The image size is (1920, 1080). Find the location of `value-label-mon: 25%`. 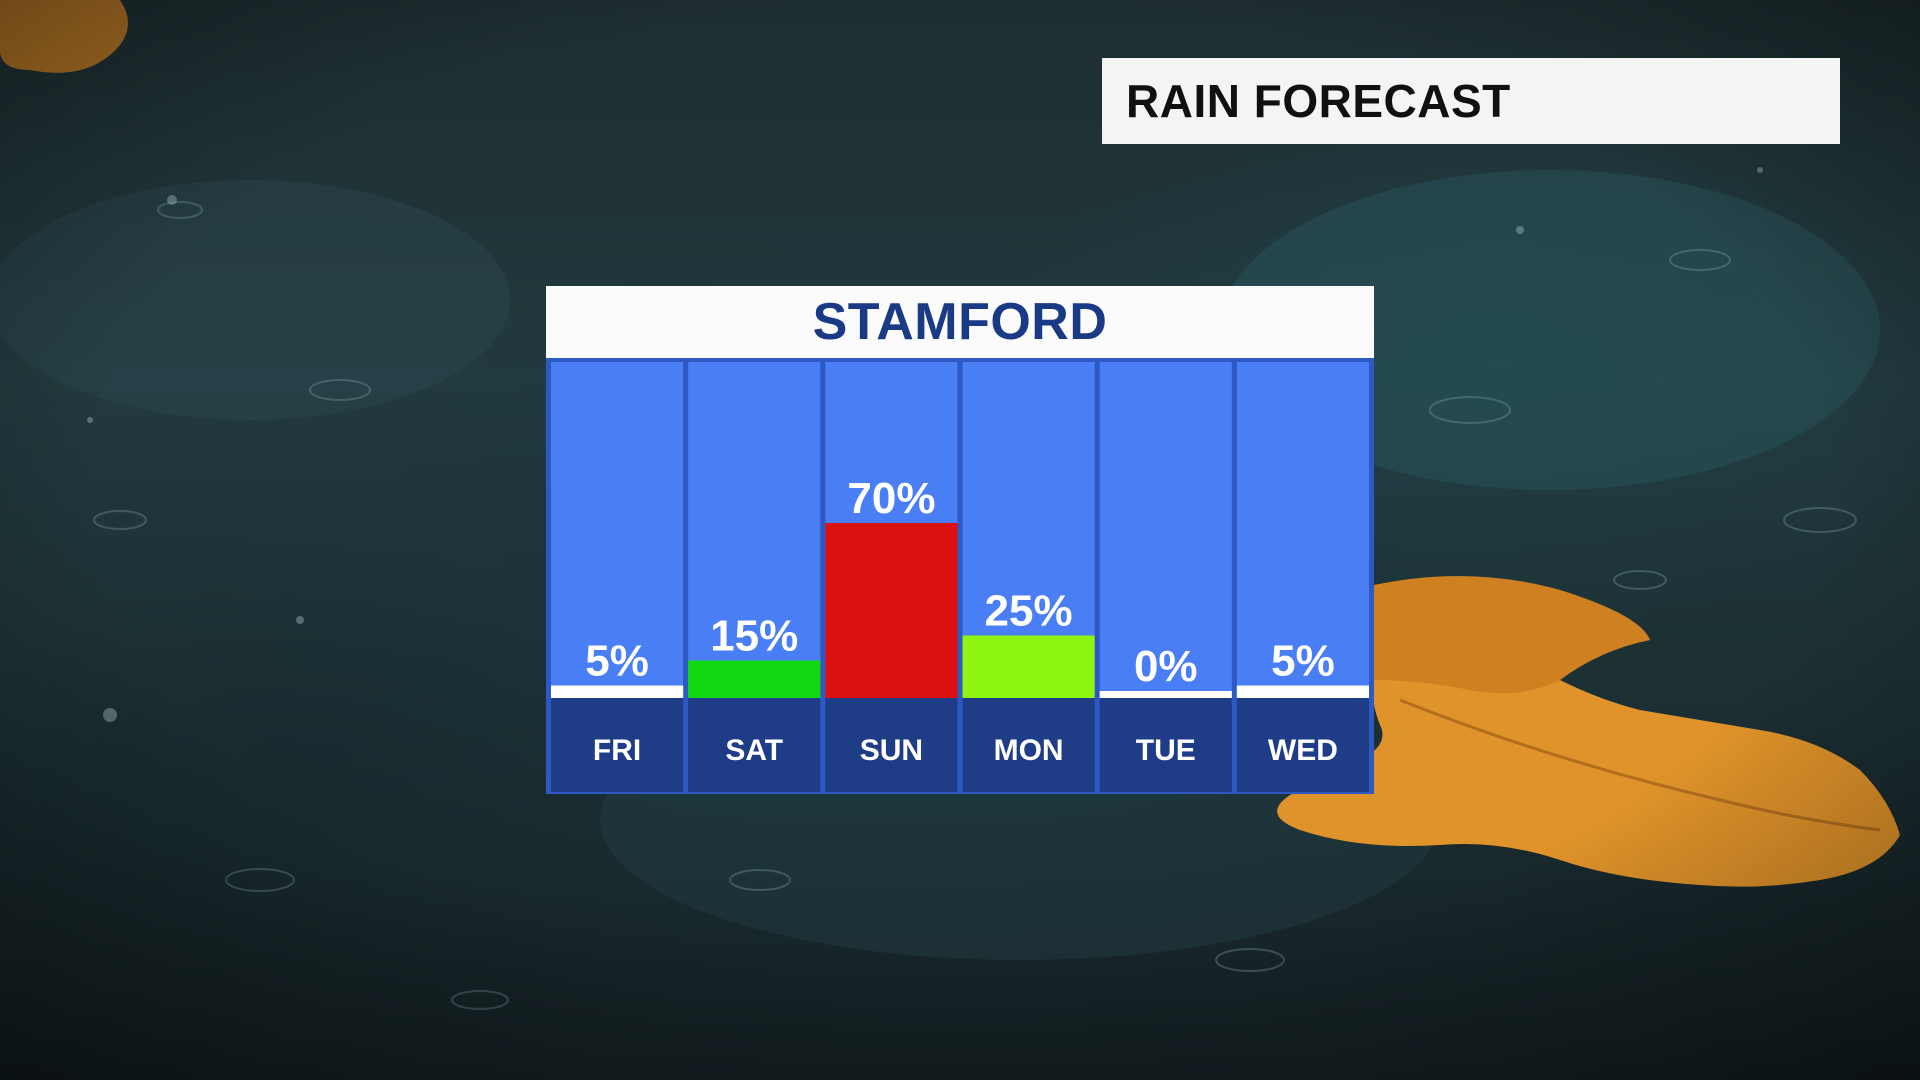

value-label-mon: 25% is located at coordinates (1029, 611).